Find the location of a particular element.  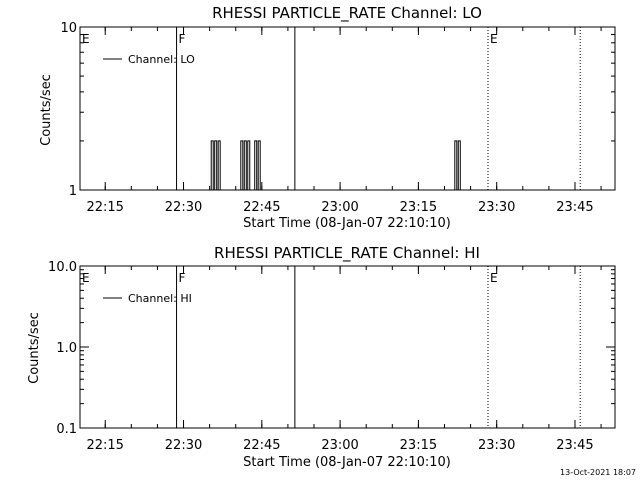

footer-timestamp: 13-Oct-2021 18:07 is located at coordinates (598, 472).